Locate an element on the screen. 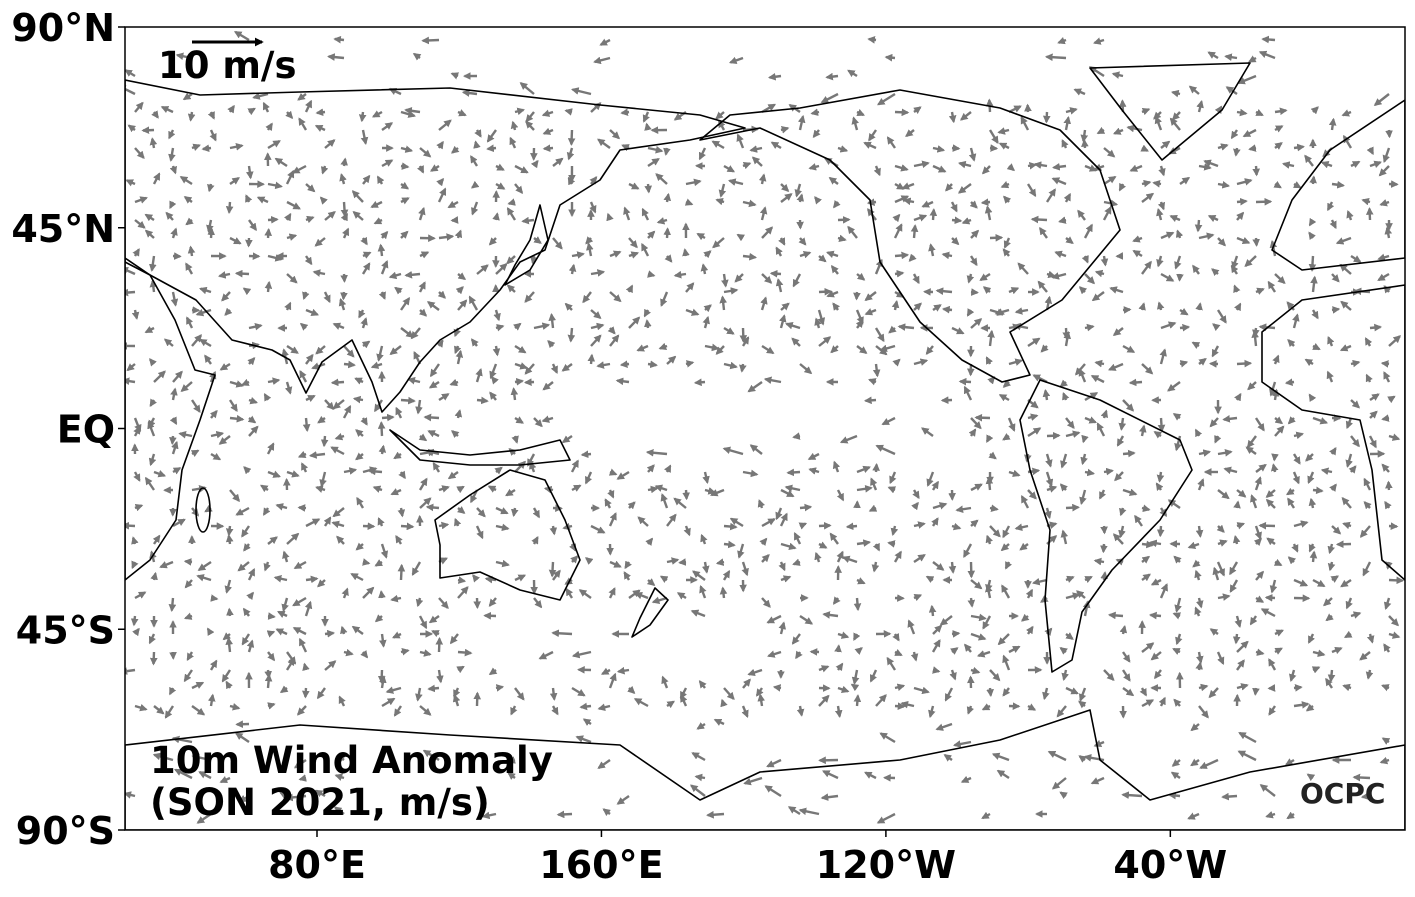  north-america is located at coordinates (910, 236).